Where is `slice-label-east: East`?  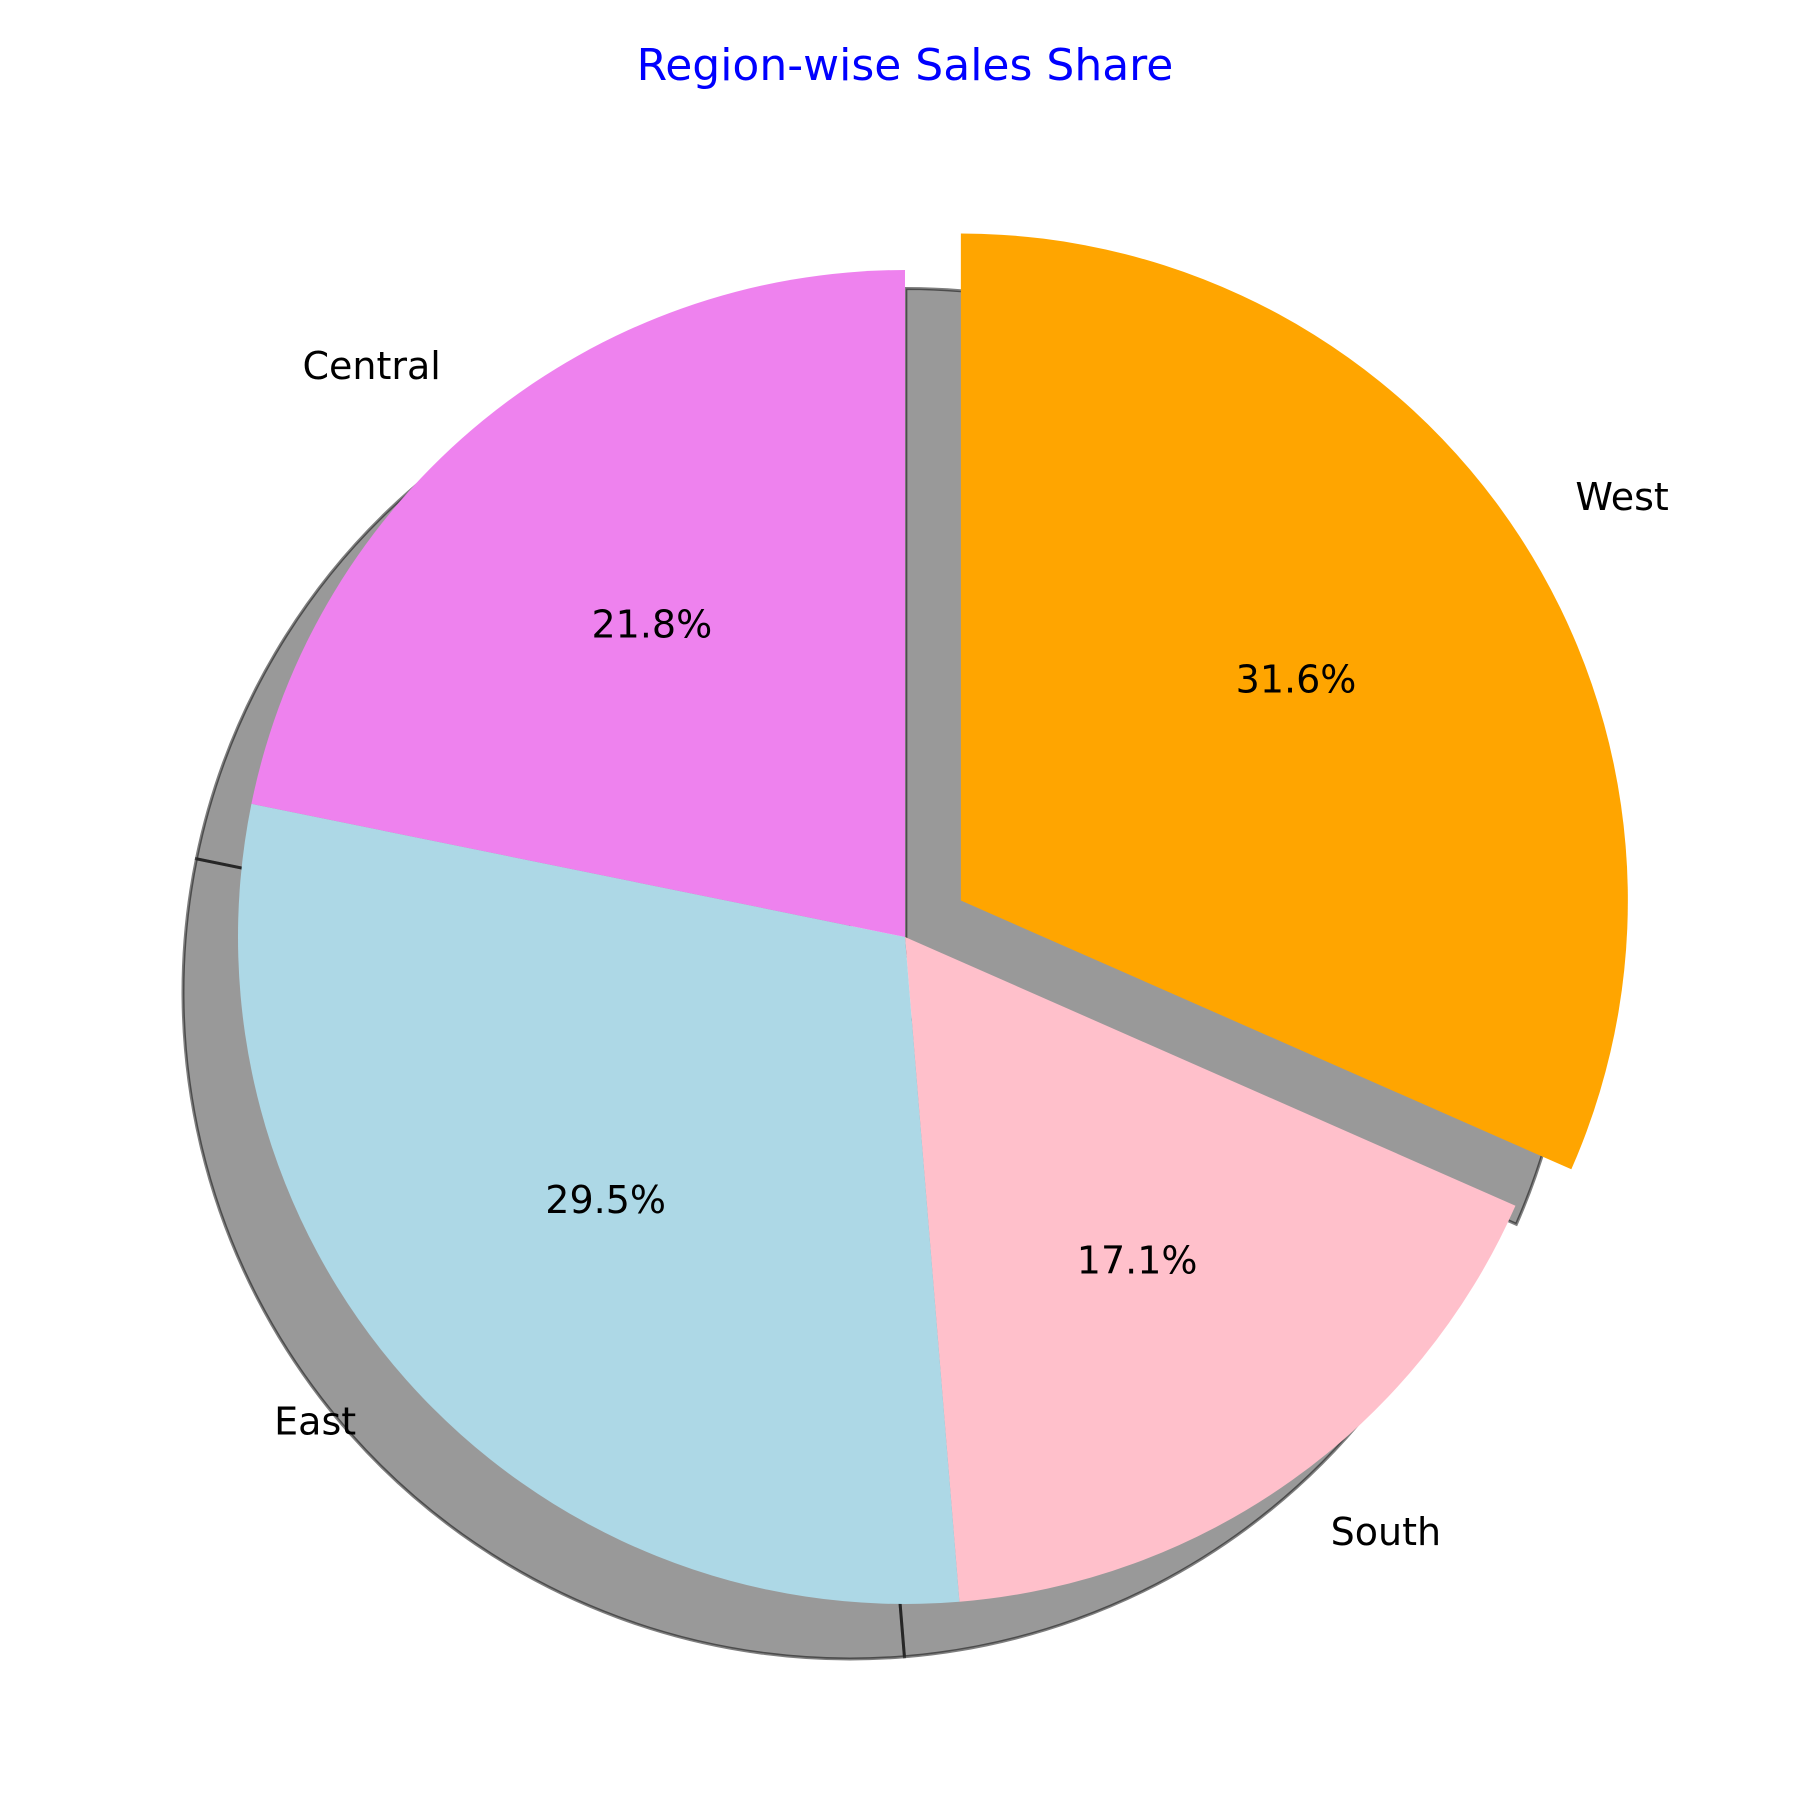
slice-label-east: East is located at coordinates (315, 1421).